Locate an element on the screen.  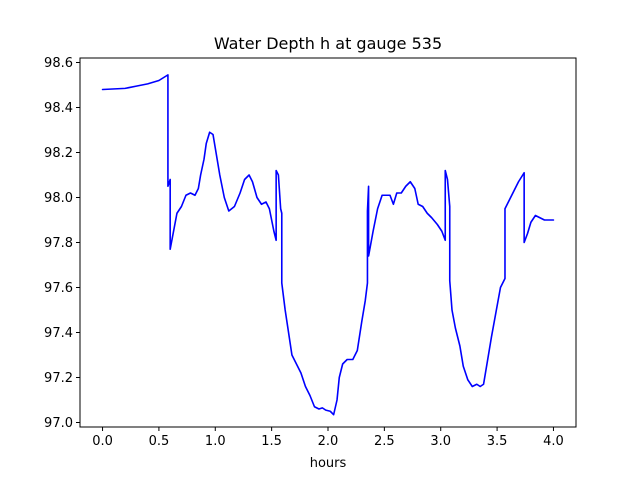
y-tick-label: 97.8 is located at coordinates (58, 243).